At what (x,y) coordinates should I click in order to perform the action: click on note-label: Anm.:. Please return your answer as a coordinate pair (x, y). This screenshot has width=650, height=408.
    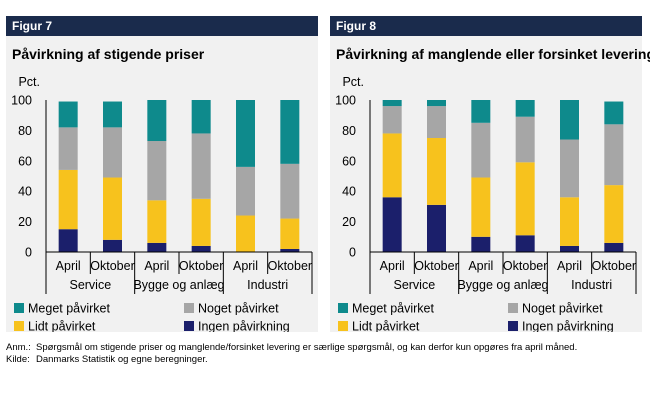
    Looking at the image, I should click on (18, 347).